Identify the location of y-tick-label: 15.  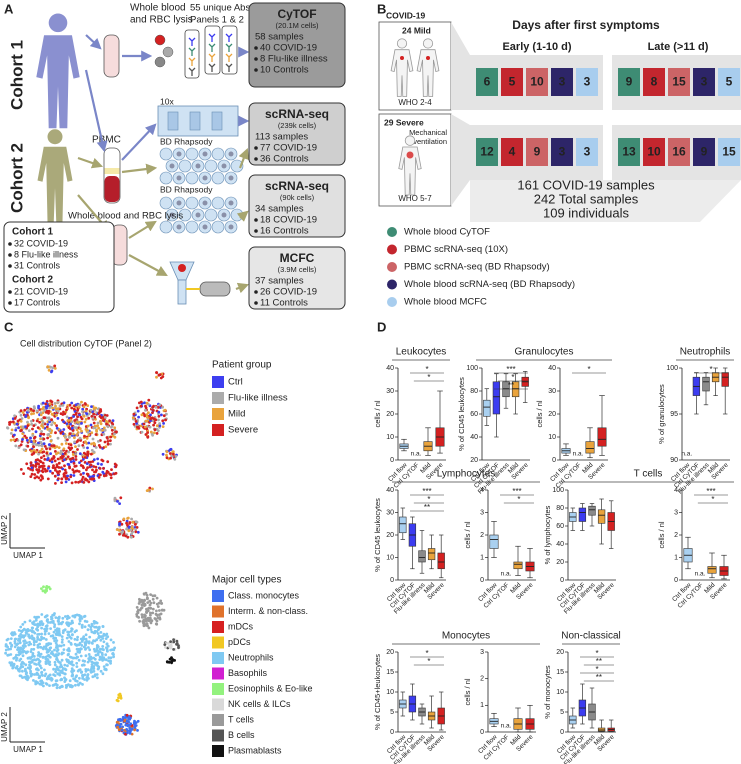
(560, 672).